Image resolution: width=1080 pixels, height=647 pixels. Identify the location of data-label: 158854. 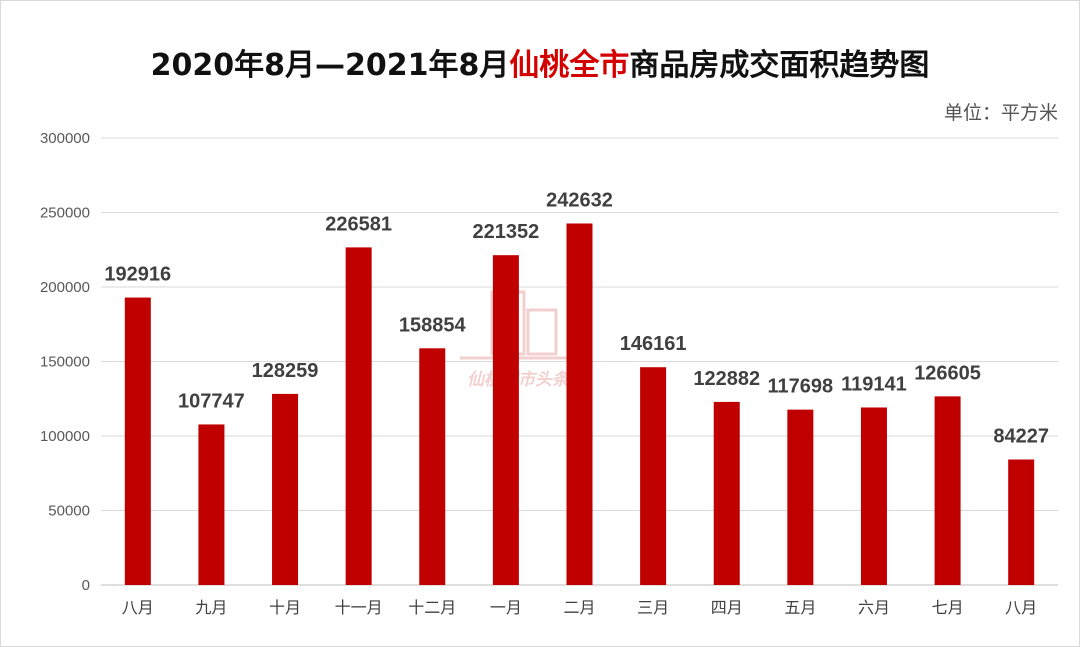
(433, 325).